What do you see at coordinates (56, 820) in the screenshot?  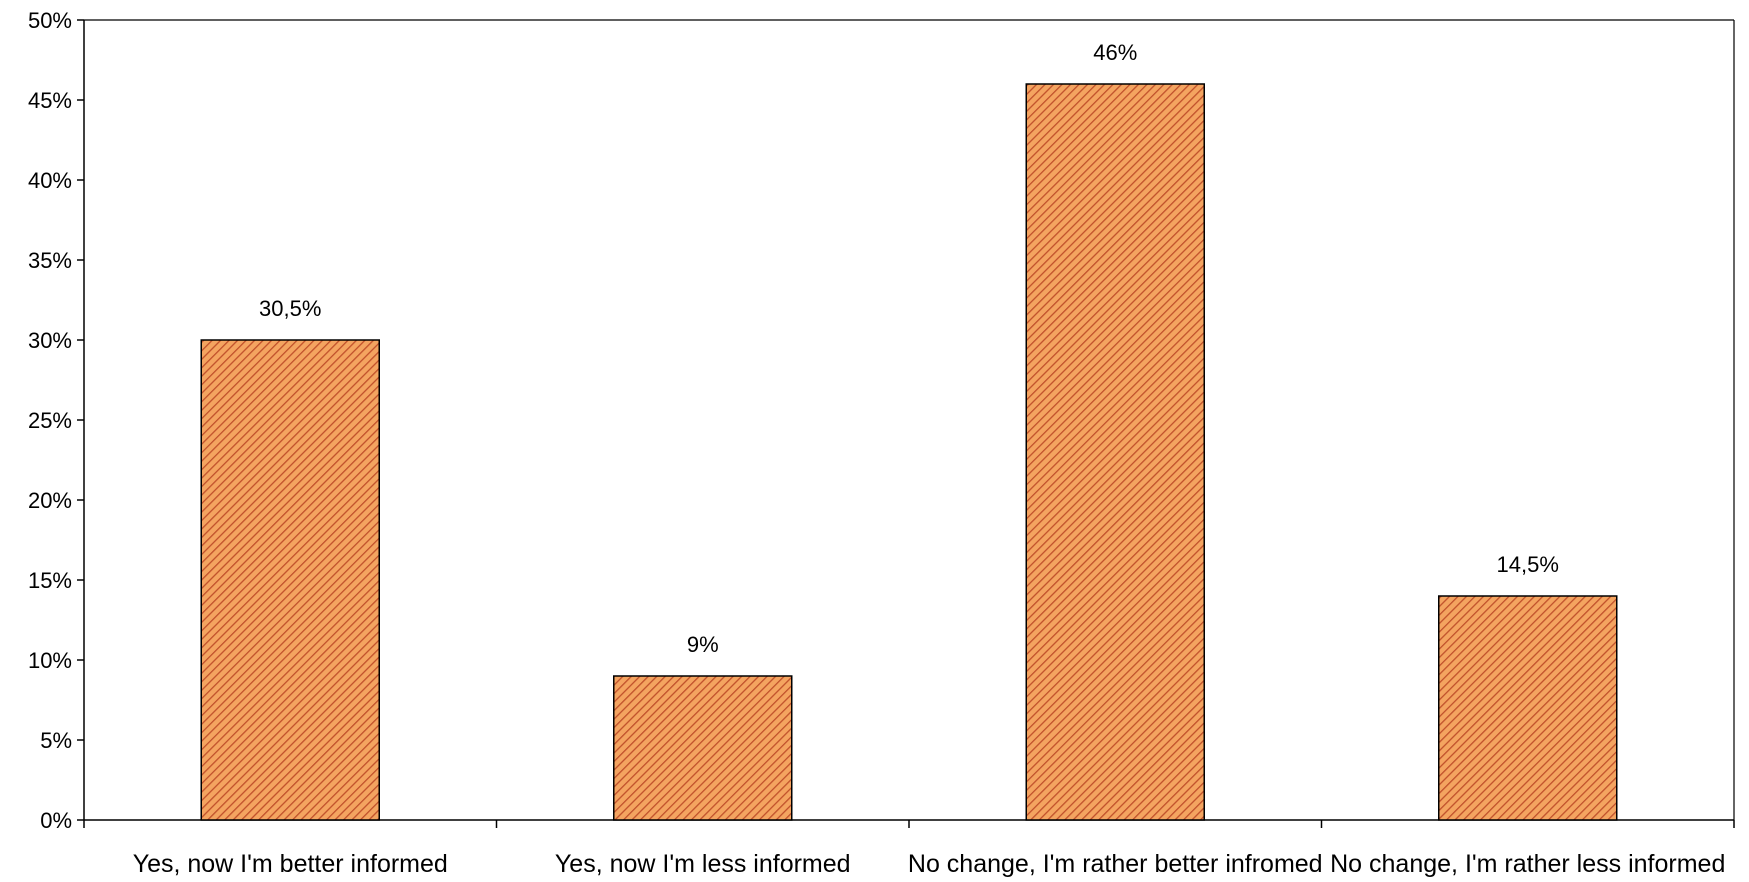 I see `y-tick-label: 0%` at bounding box center [56, 820].